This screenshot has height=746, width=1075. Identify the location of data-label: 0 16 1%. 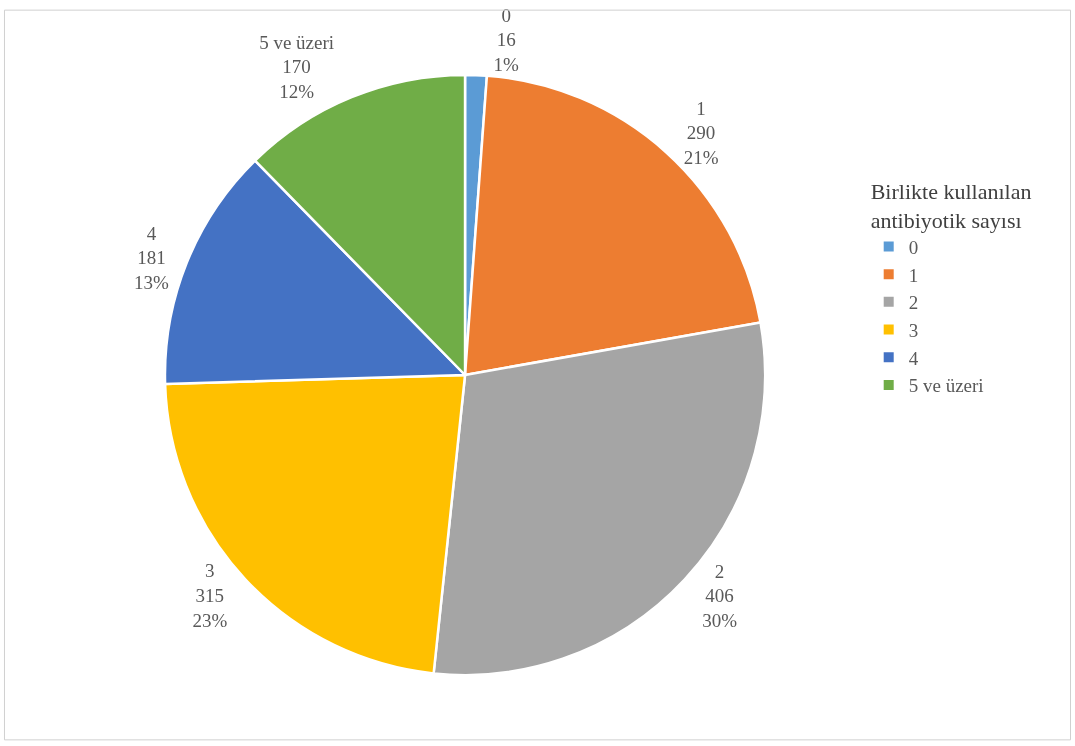
(506, 40).